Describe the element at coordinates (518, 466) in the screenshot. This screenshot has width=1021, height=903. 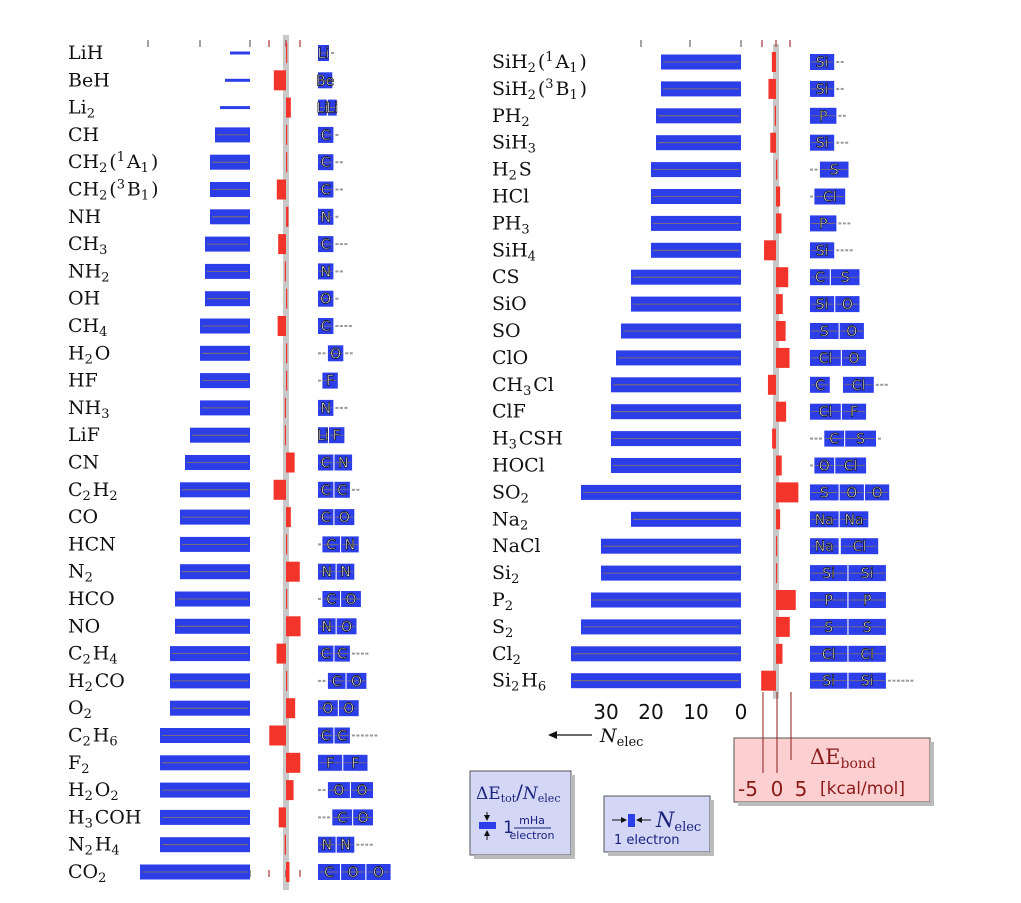
I see `molecule-name: HOCl` at that location.